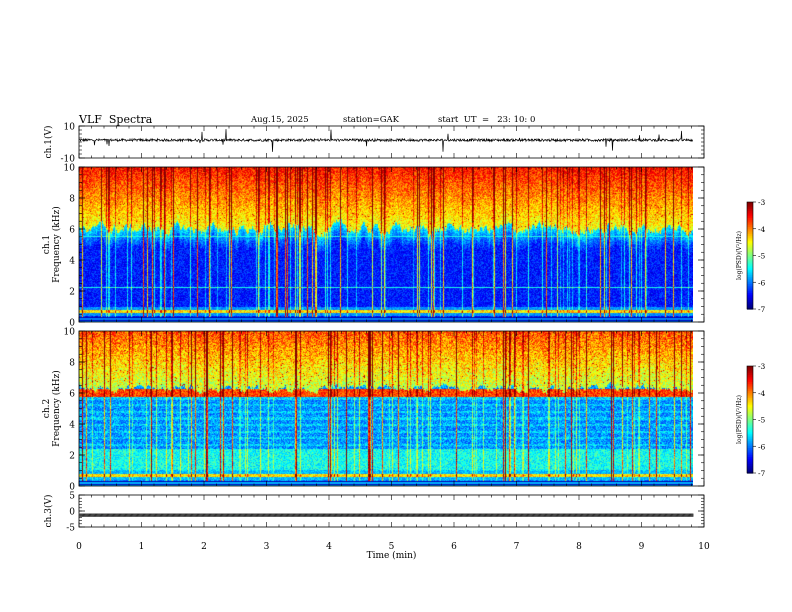 Image resolution: width=792 pixels, height=612 pixels. Describe the element at coordinates (52, 408) in the screenshot. I see `ch2-spectrogram-ylabel: ch.2Frequency (kHz)` at that location.